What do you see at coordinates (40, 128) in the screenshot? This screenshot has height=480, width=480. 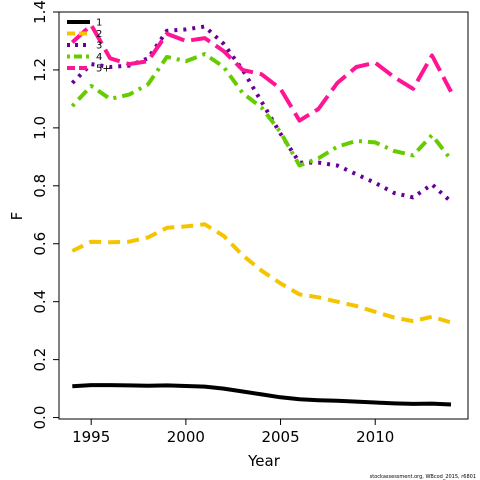 I see `y-tick-label: 1.0` at bounding box center [40, 128].